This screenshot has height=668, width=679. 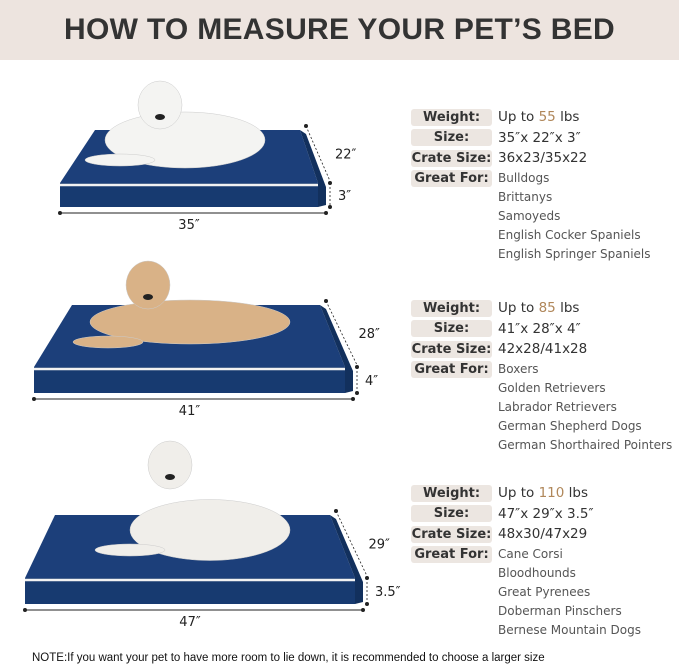 What do you see at coordinates (190, 411) in the screenshot?
I see `length-label: 41″` at bounding box center [190, 411].